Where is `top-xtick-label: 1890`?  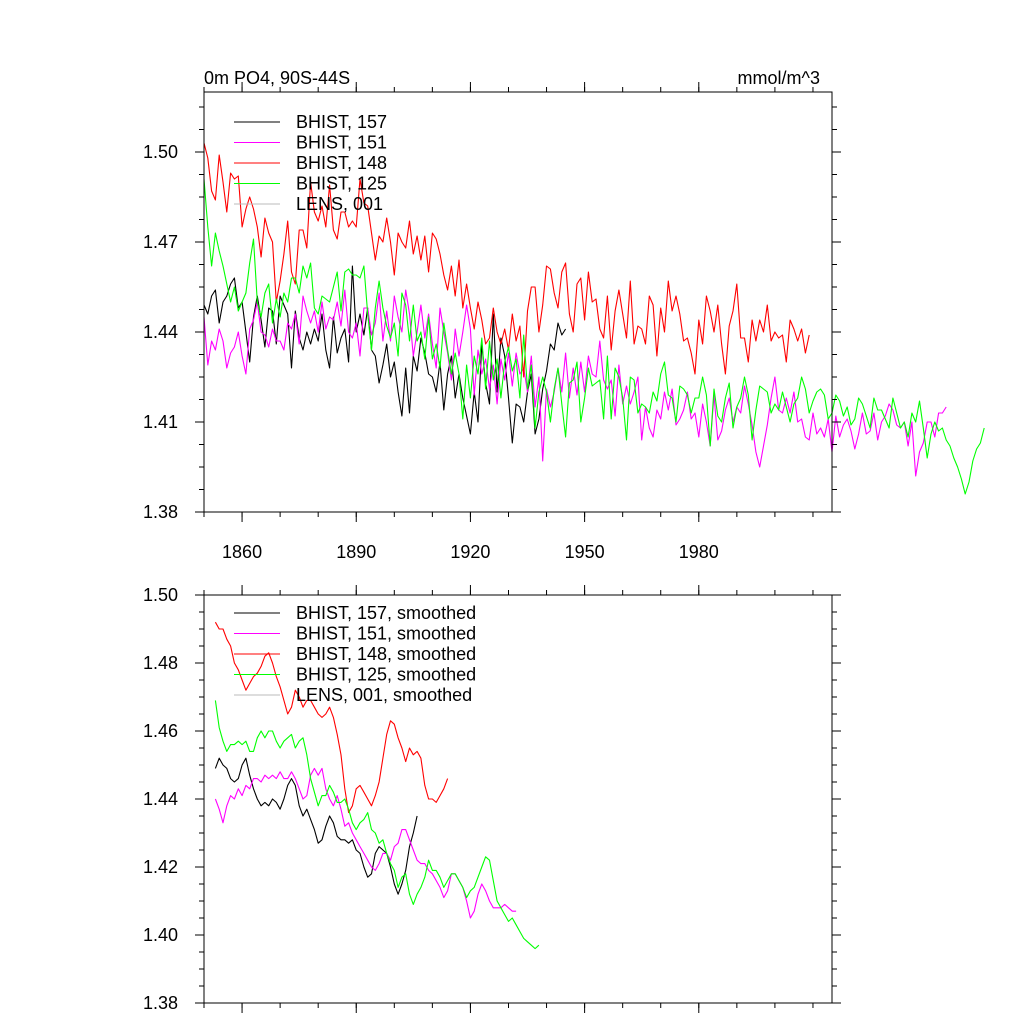 top-xtick-label: 1890 is located at coordinates (356, 552).